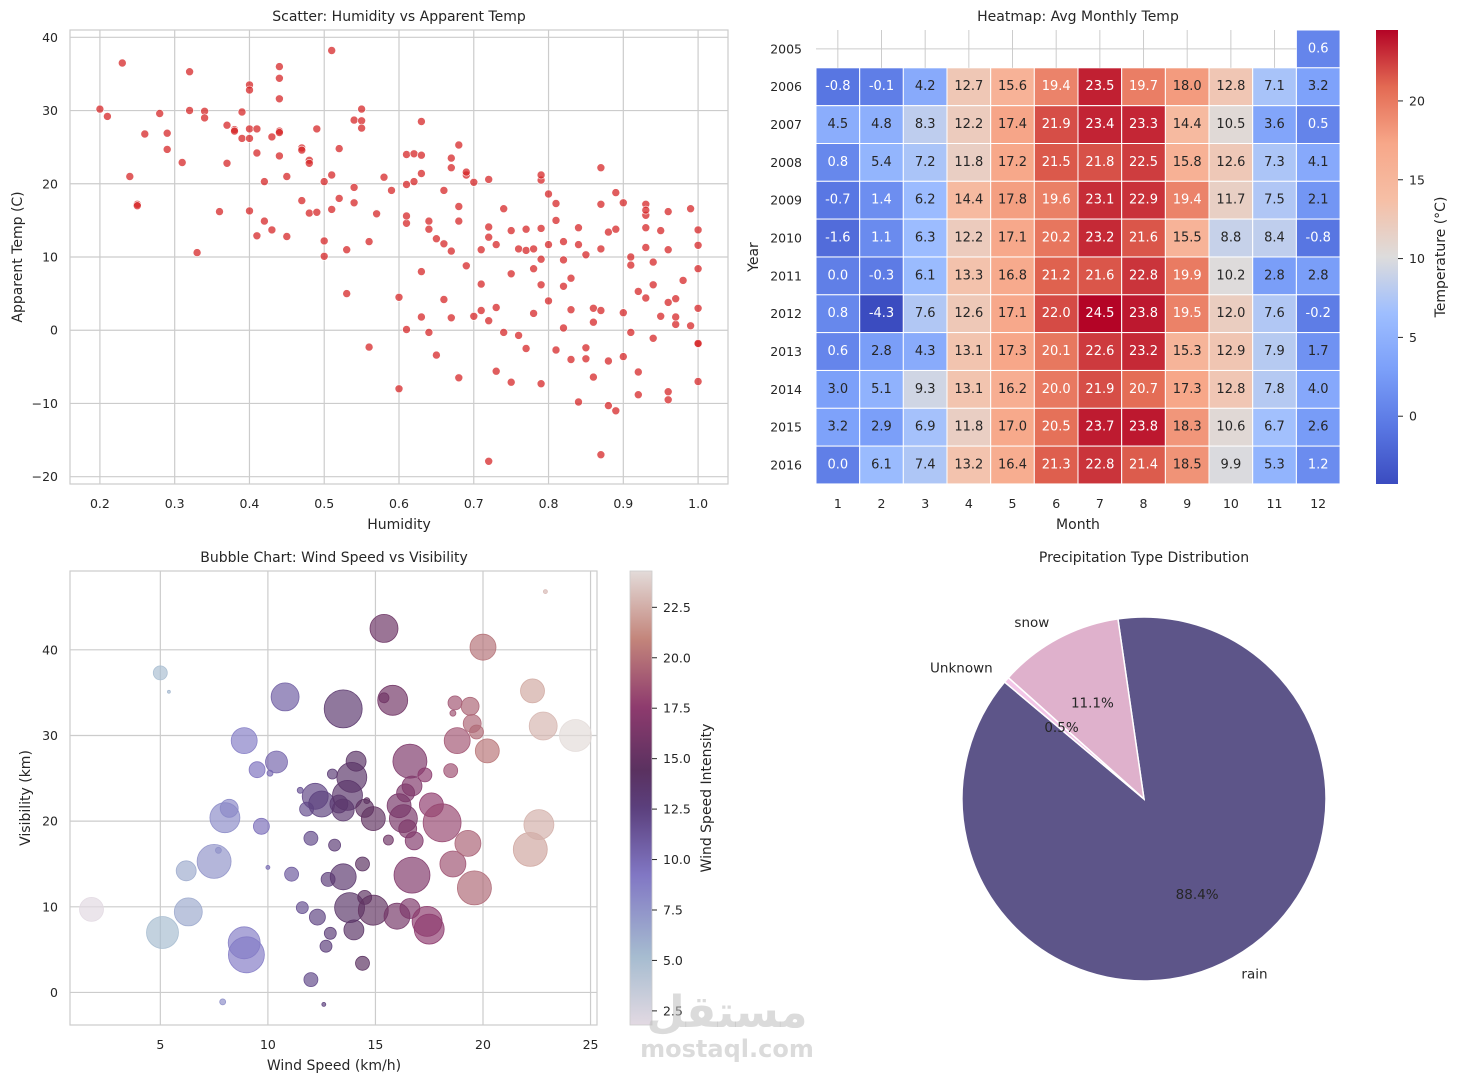 The width and height of the screenshot is (1459, 1084). What do you see at coordinates (483, 1044) in the screenshot?
I see `bubble-xtick: 20` at bounding box center [483, 1044].